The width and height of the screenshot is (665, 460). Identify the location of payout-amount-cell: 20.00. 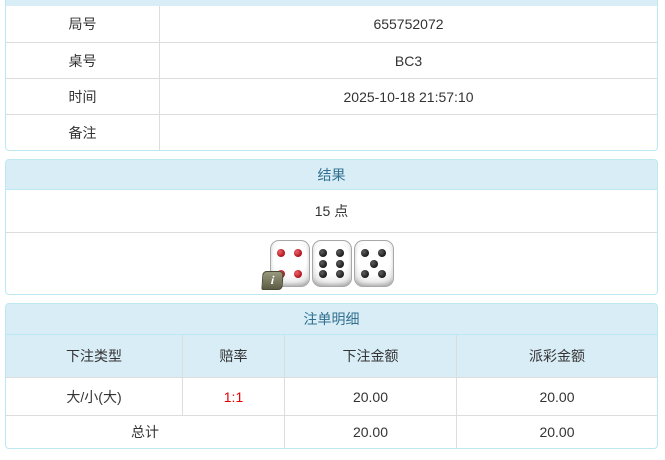
(556, 396).